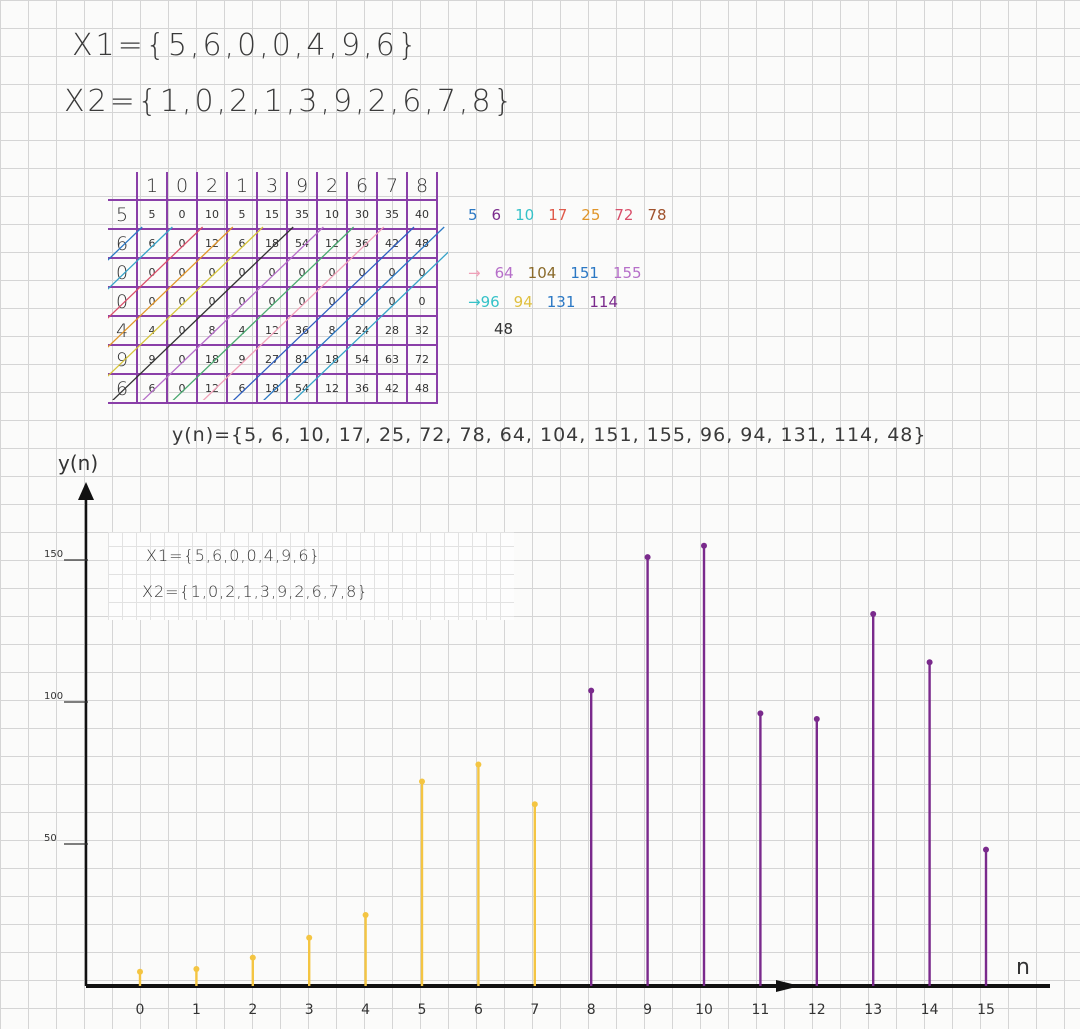 This screenshot has height=1029, width=1080. What do you see at coordinates (123, 186) in the screenshot?
I see `table-corner-cell` at bounding box center [123, 186].